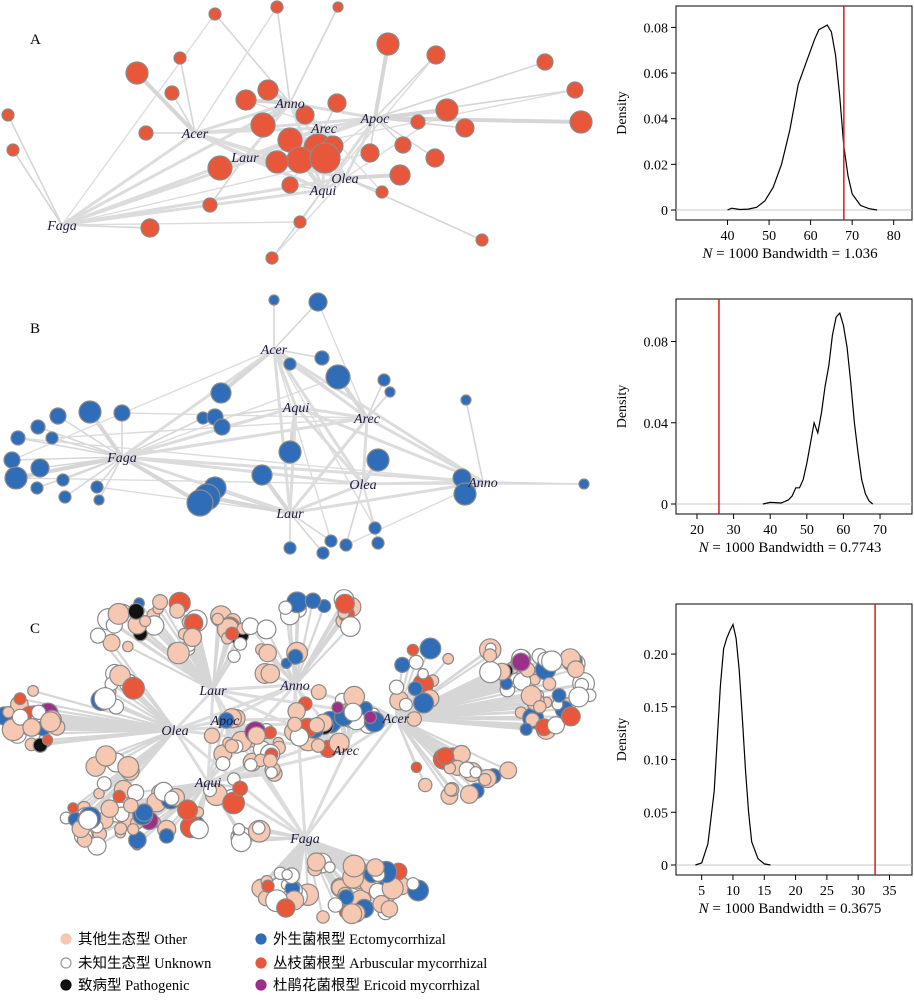  Describe the element at coordinates (134, 985) in the screenshot. I see `legend-label-path: 致病型 Pathogenic` at that location.